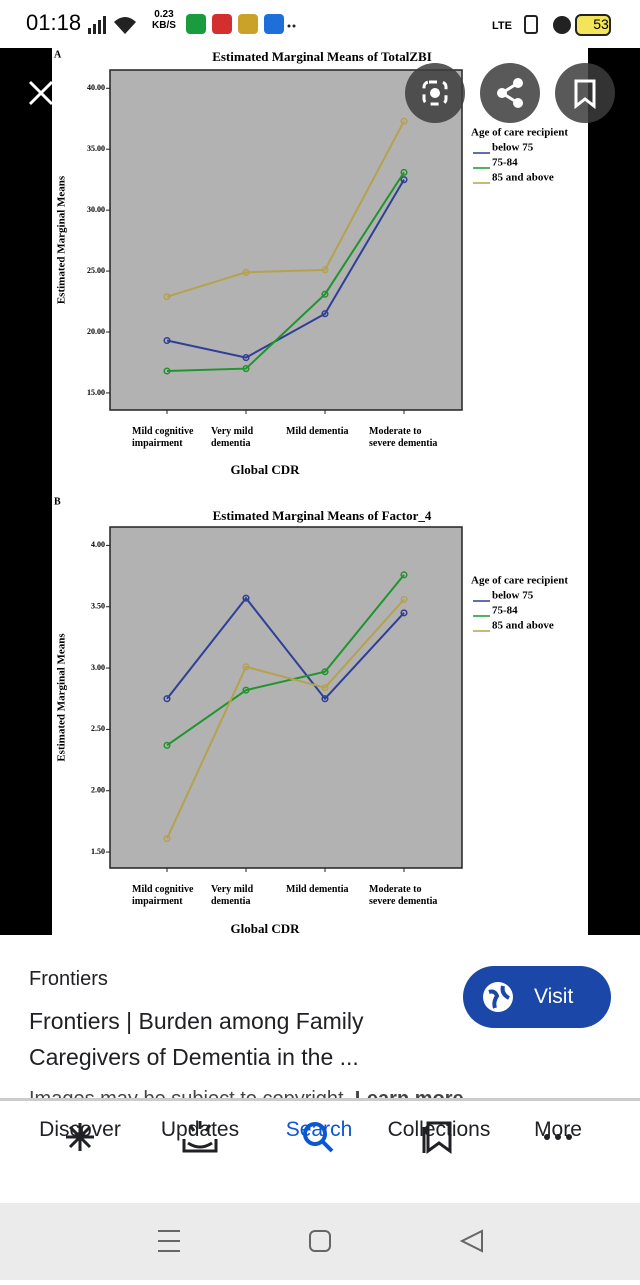 The height and width of the screenshot is (1285, 640). I want to click on y-tick-label: 3.00, so click(98, 667).